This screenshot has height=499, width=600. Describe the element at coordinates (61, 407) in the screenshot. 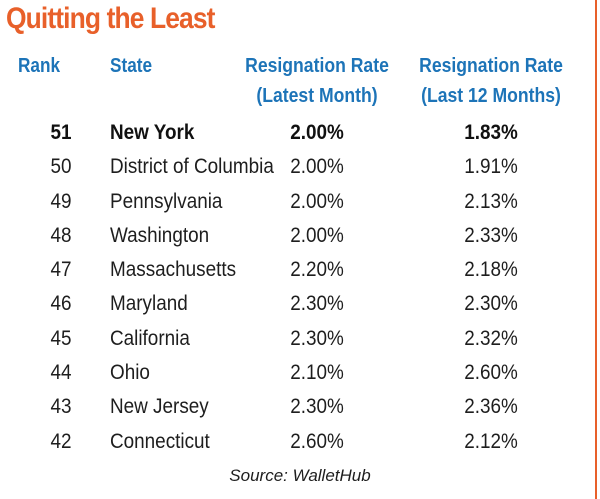

I see `cell-rank: 43` at that location.